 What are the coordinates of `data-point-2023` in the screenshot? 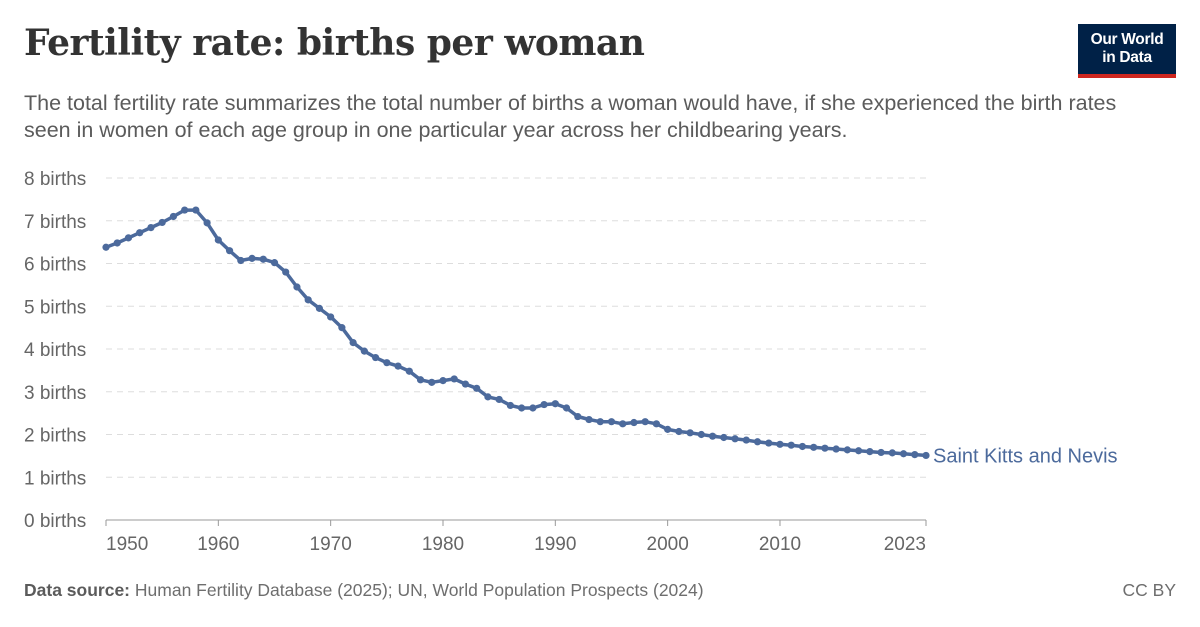 It's located at (926, 455).